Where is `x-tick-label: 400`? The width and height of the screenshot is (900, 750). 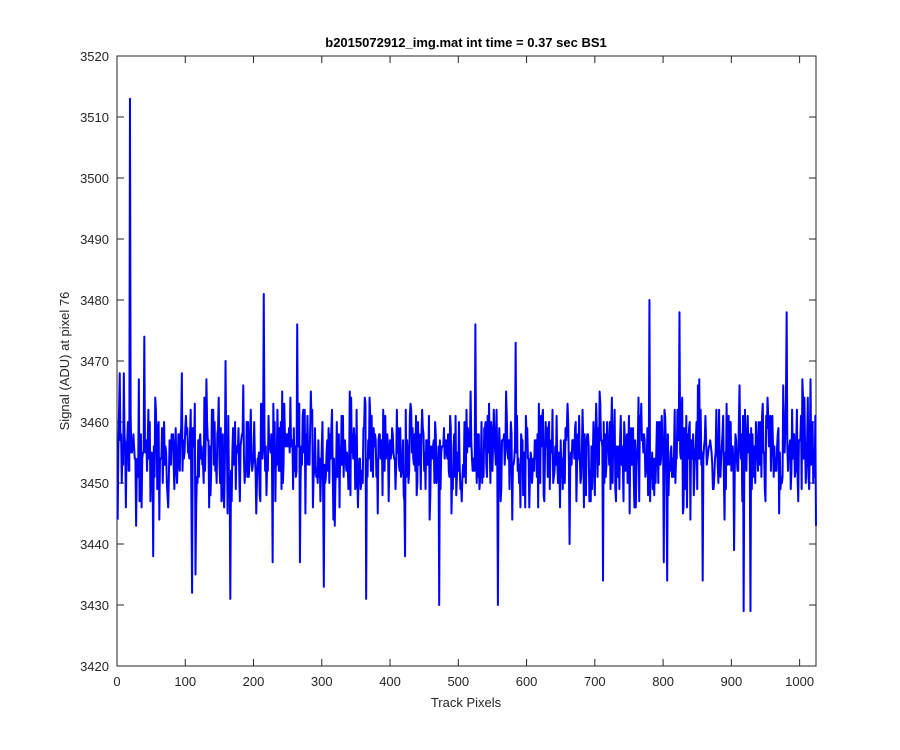 x-tick-label: 400 is located at coordinates (390, 681).